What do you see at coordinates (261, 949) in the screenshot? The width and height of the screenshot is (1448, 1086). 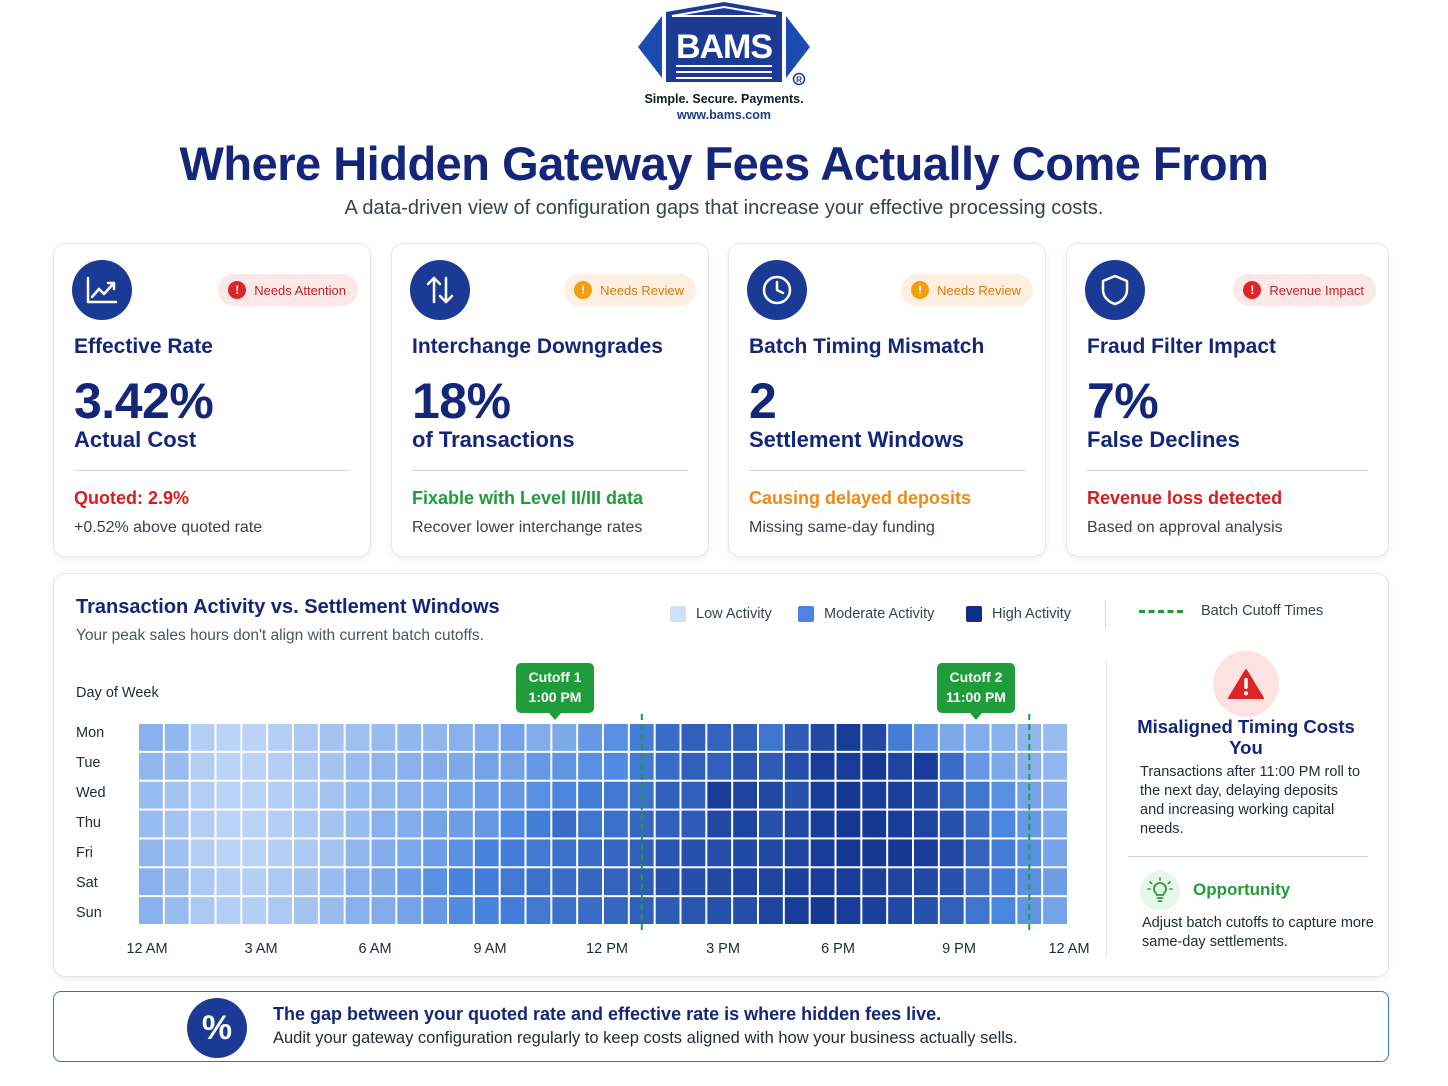 I see `x-tick-label: 3 AM` at bounding box center [261, 949].